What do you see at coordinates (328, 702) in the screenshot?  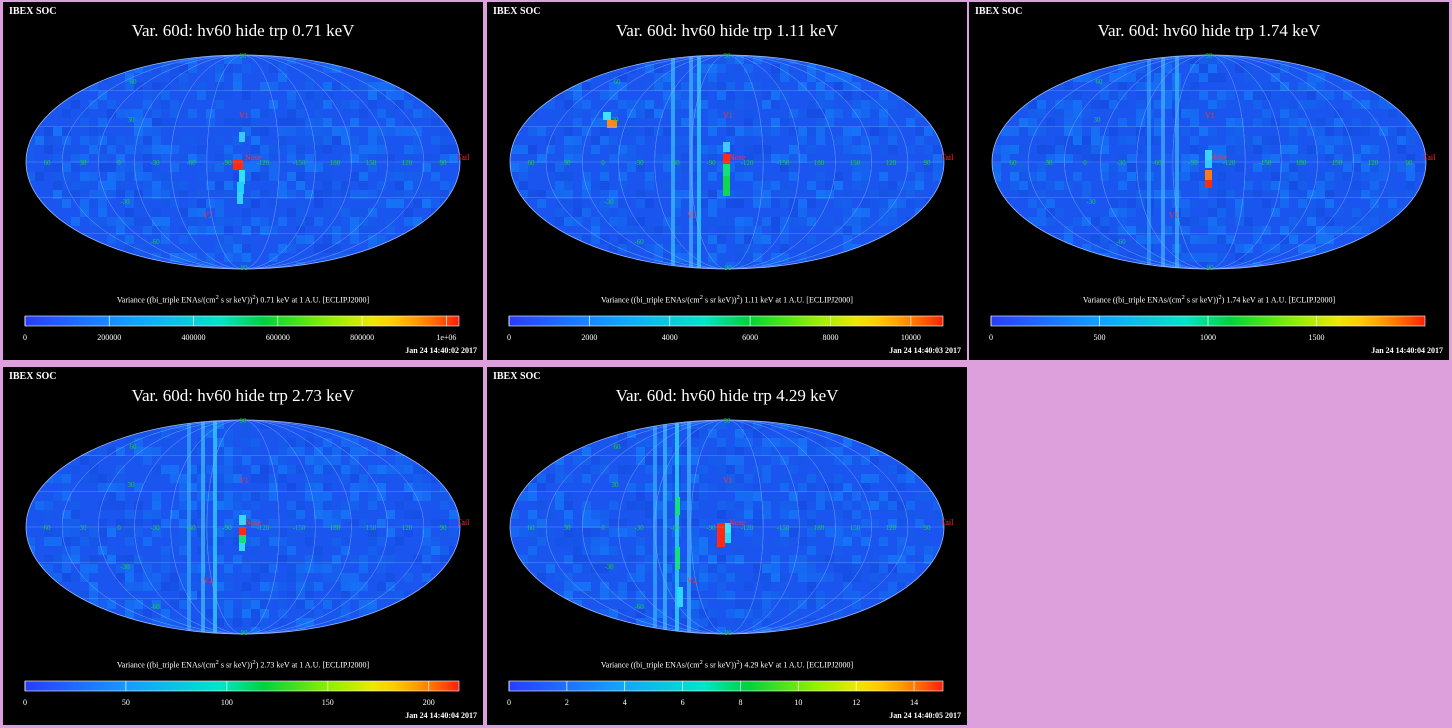 I see `colorbar-tick-label: 150` at bounding box center [328, 702].